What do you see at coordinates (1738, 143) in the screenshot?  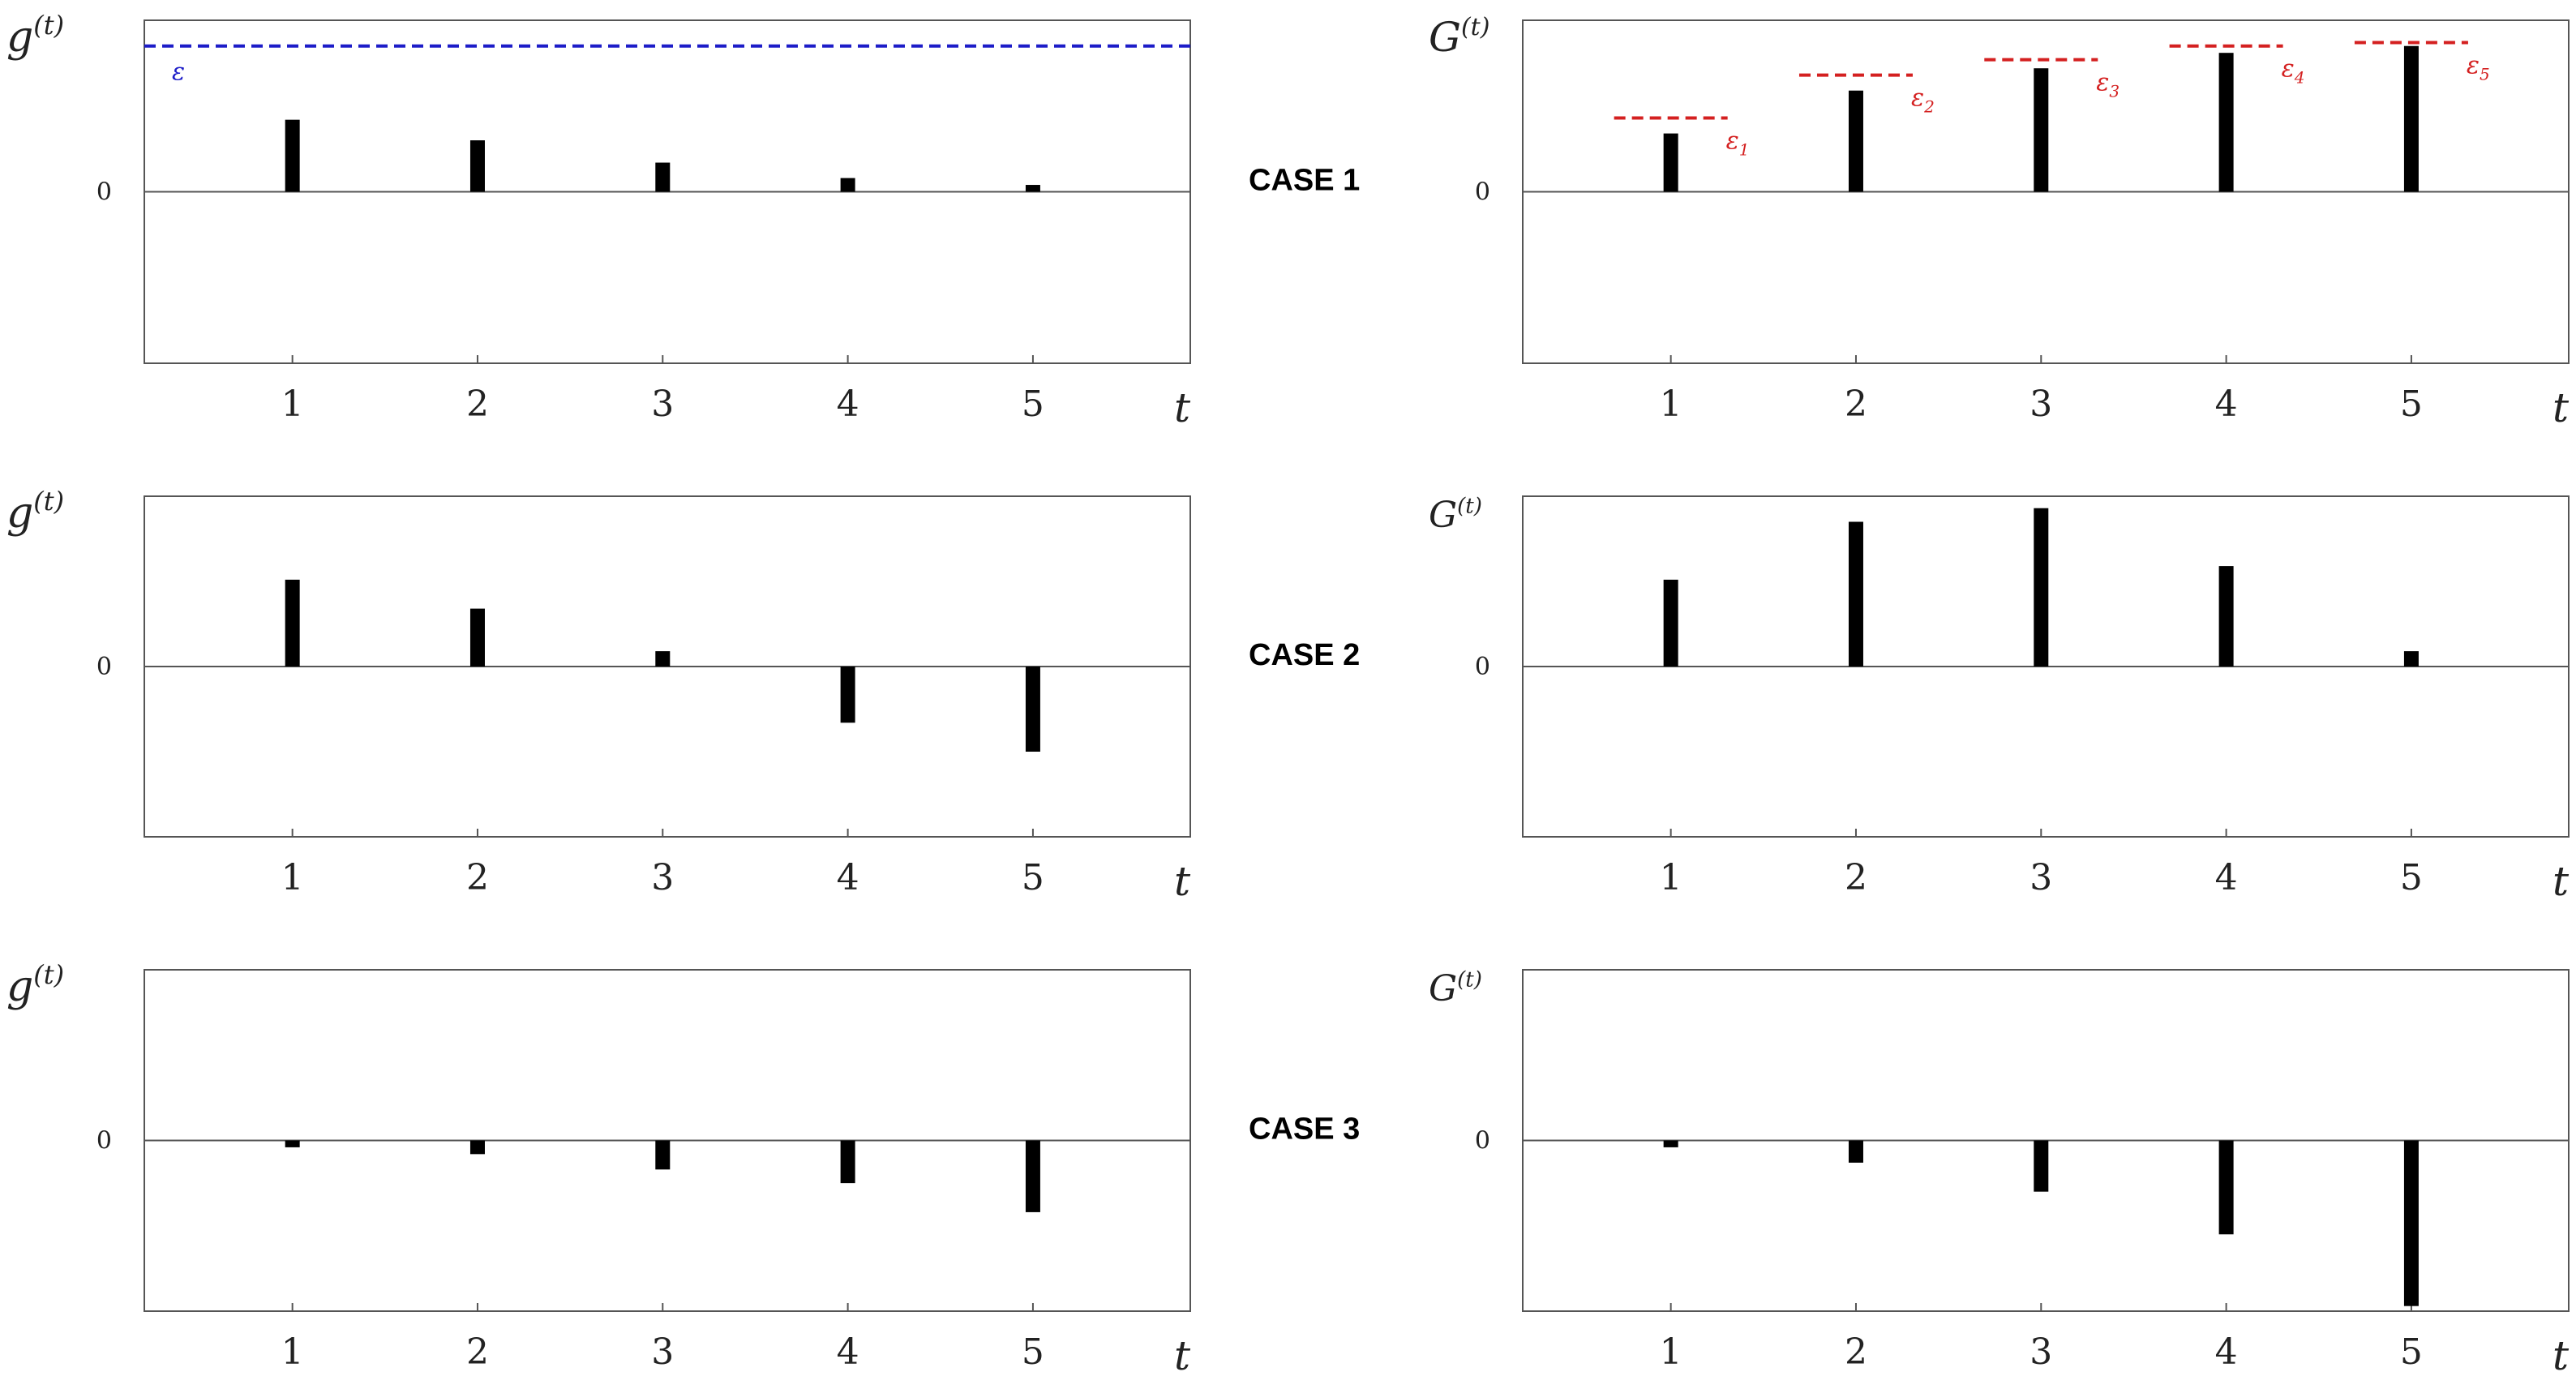 I see `epsilon-1-label: ε1` at bounding box center [1738, 143].